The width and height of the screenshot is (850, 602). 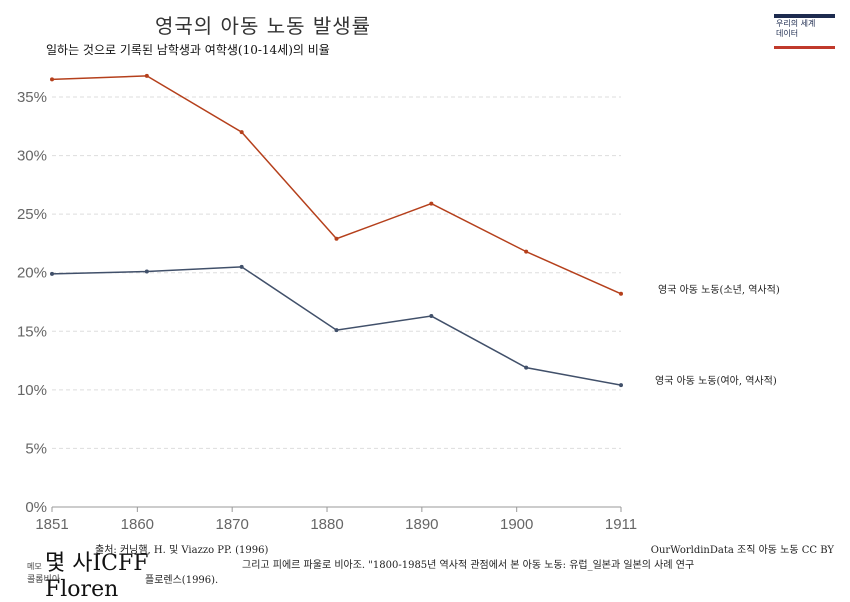 I want to click on series-label-girls: 영국 아동 노동(여아, 역사적), so click(x=716, y=381).